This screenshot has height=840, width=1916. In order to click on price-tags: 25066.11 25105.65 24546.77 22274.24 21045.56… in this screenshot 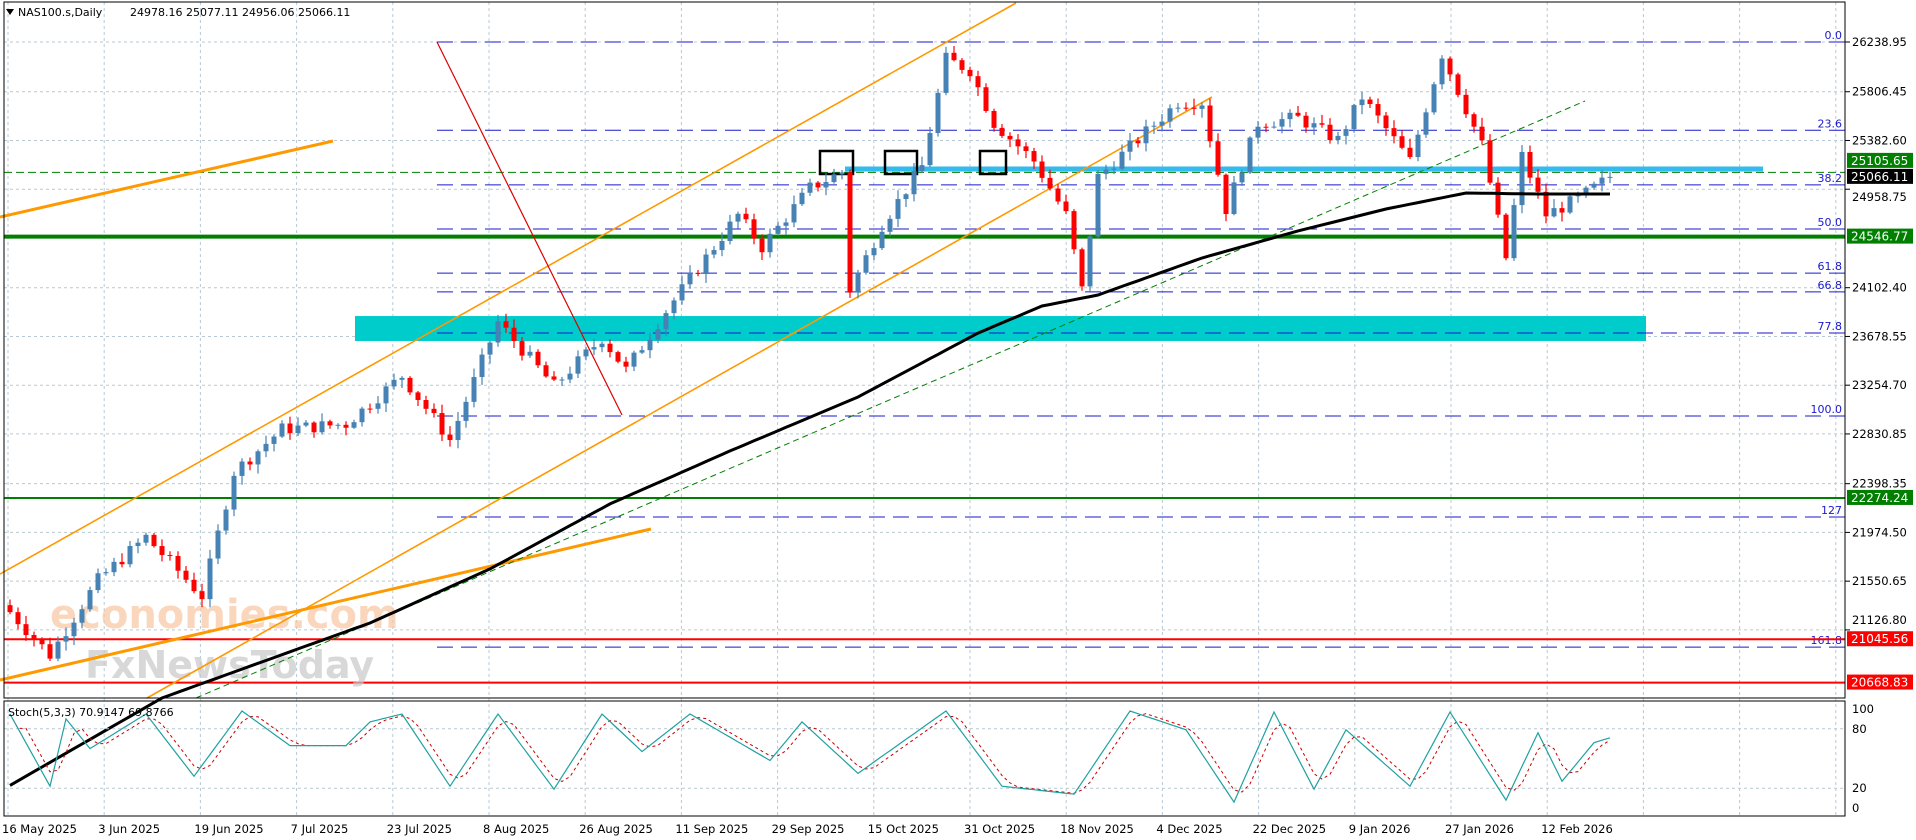, I will do `click(1880, 421)`.